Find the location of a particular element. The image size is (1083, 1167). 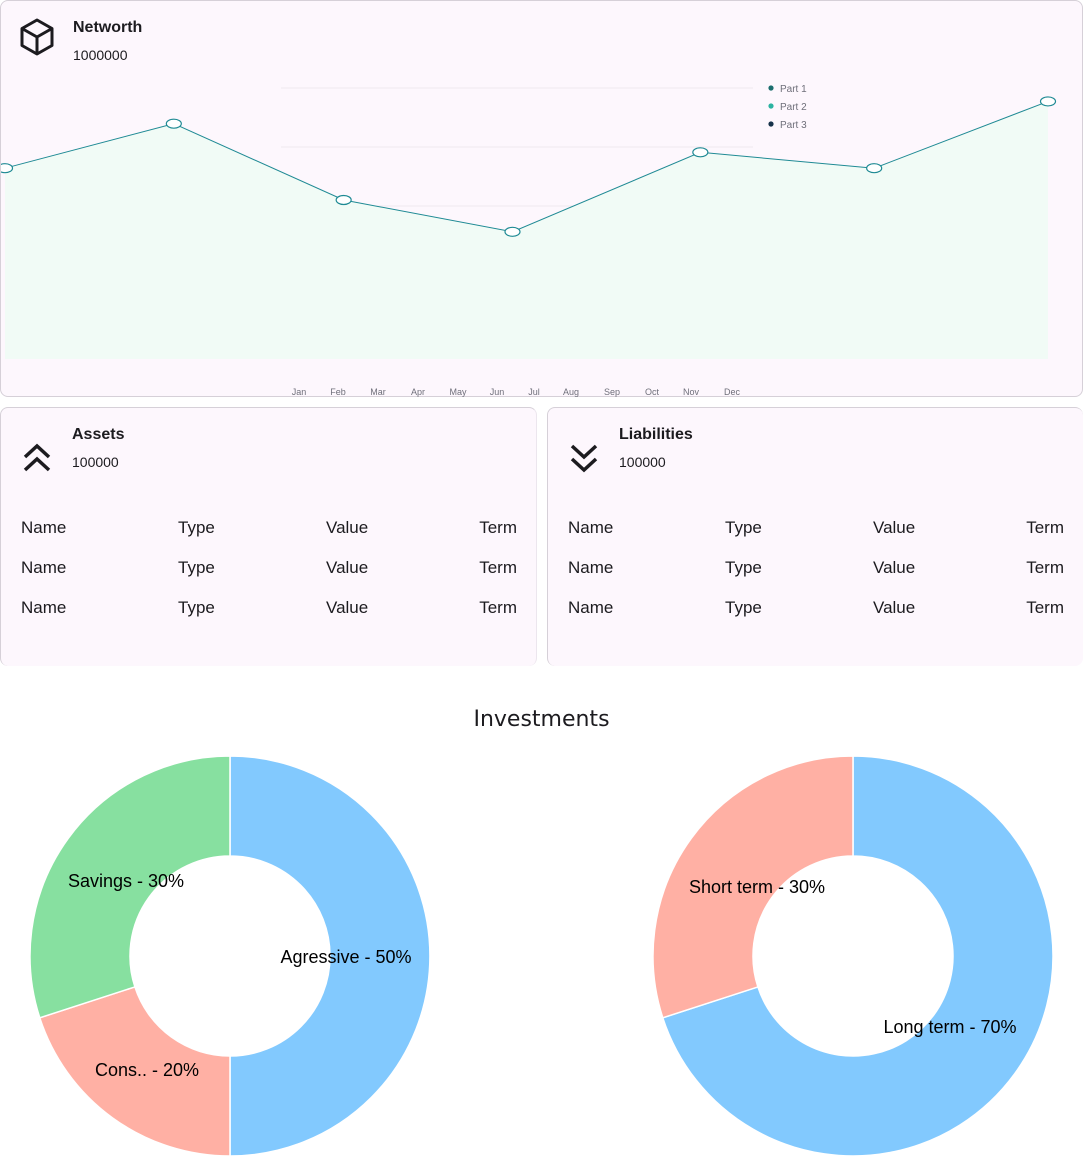

x-tick-label: Apr is located at coordinates (418, 392).